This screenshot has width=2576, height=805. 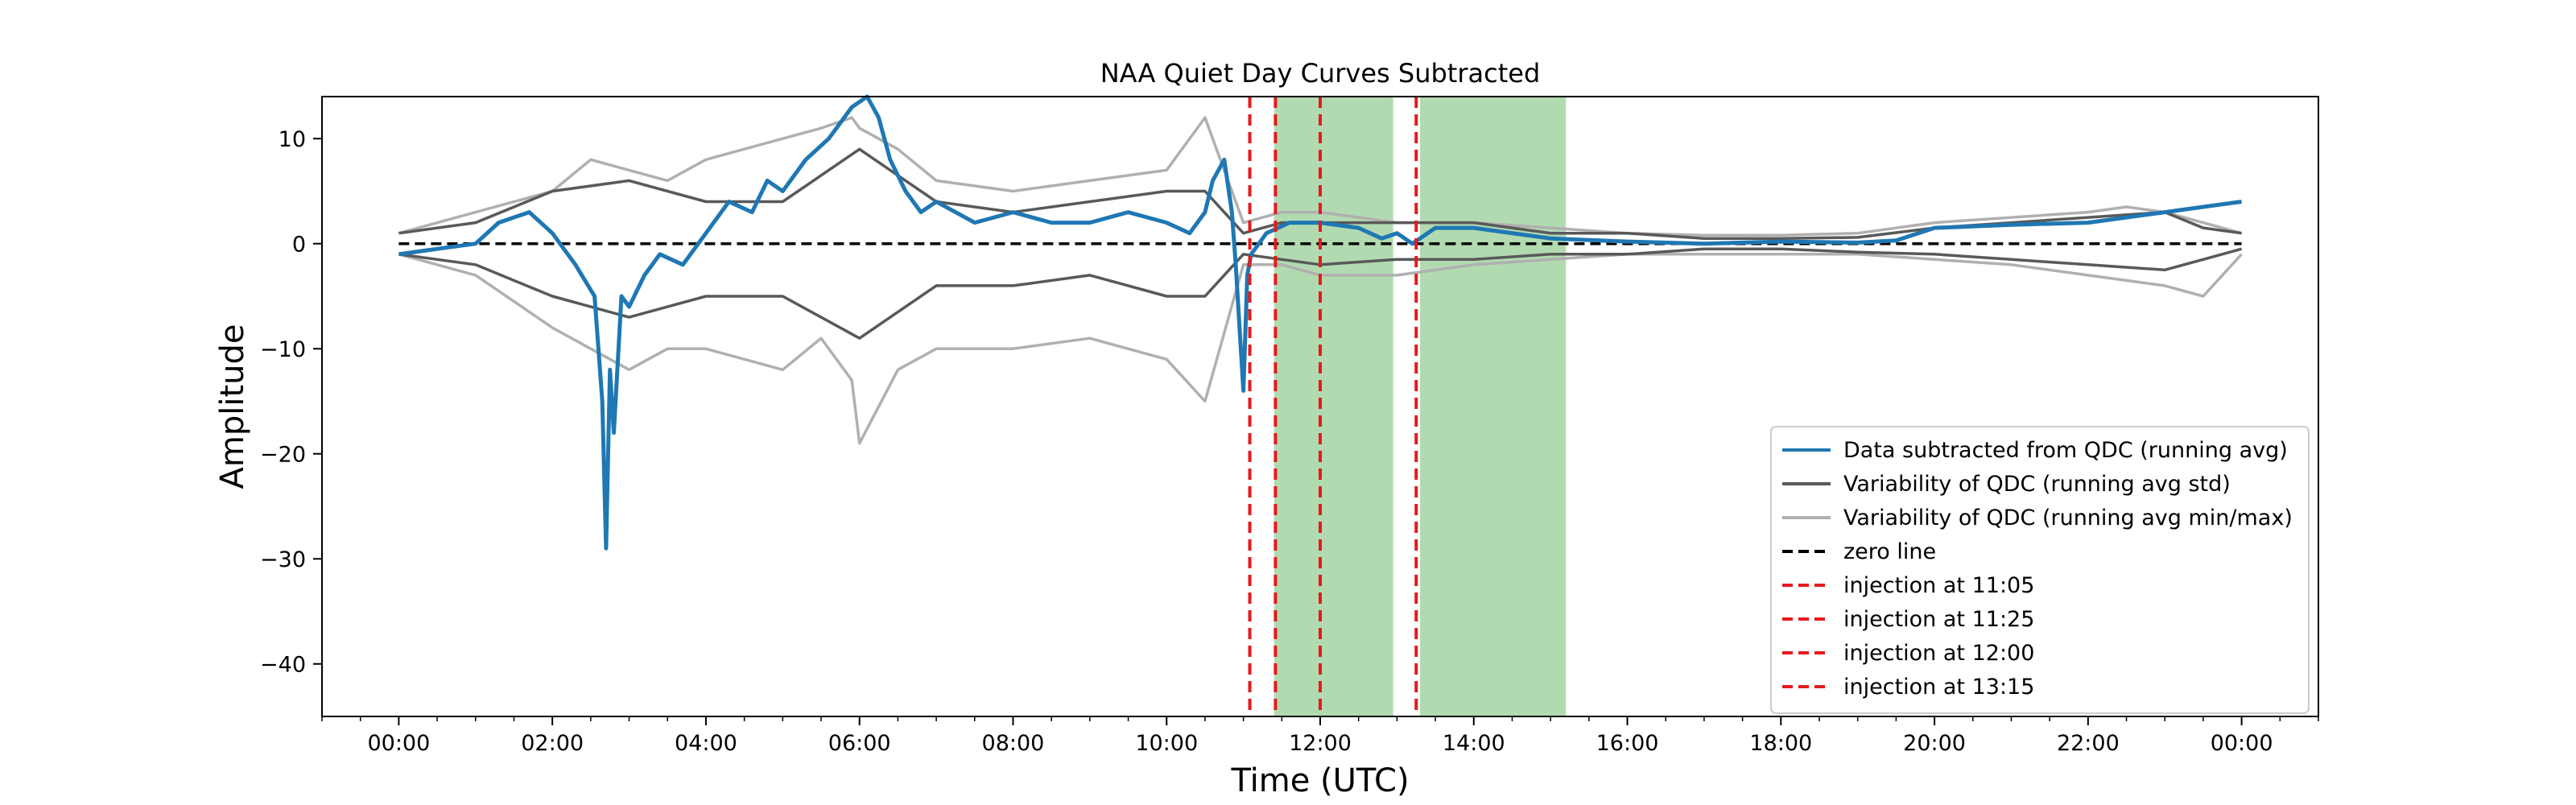 What do you see at coordinates (2037, 484) in the screenshot?
I see `legend-label: Variability of QDC (running avg std)` at bounding box center [2037, 484].